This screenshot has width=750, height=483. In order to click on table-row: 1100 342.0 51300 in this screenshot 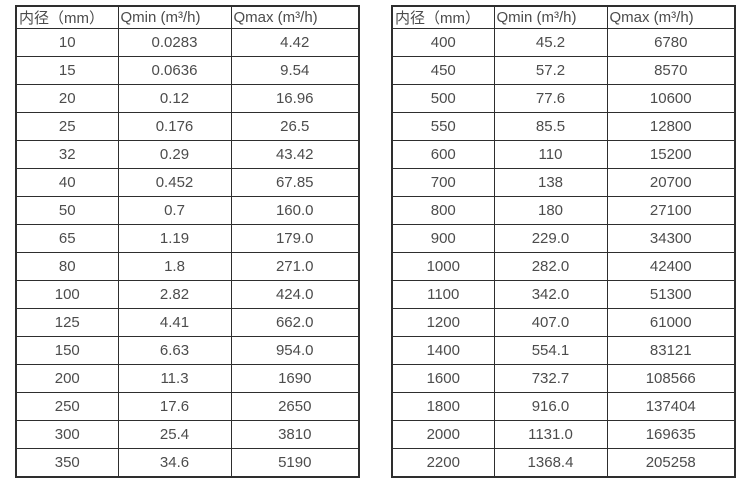, I will do `click(563, 294)`.